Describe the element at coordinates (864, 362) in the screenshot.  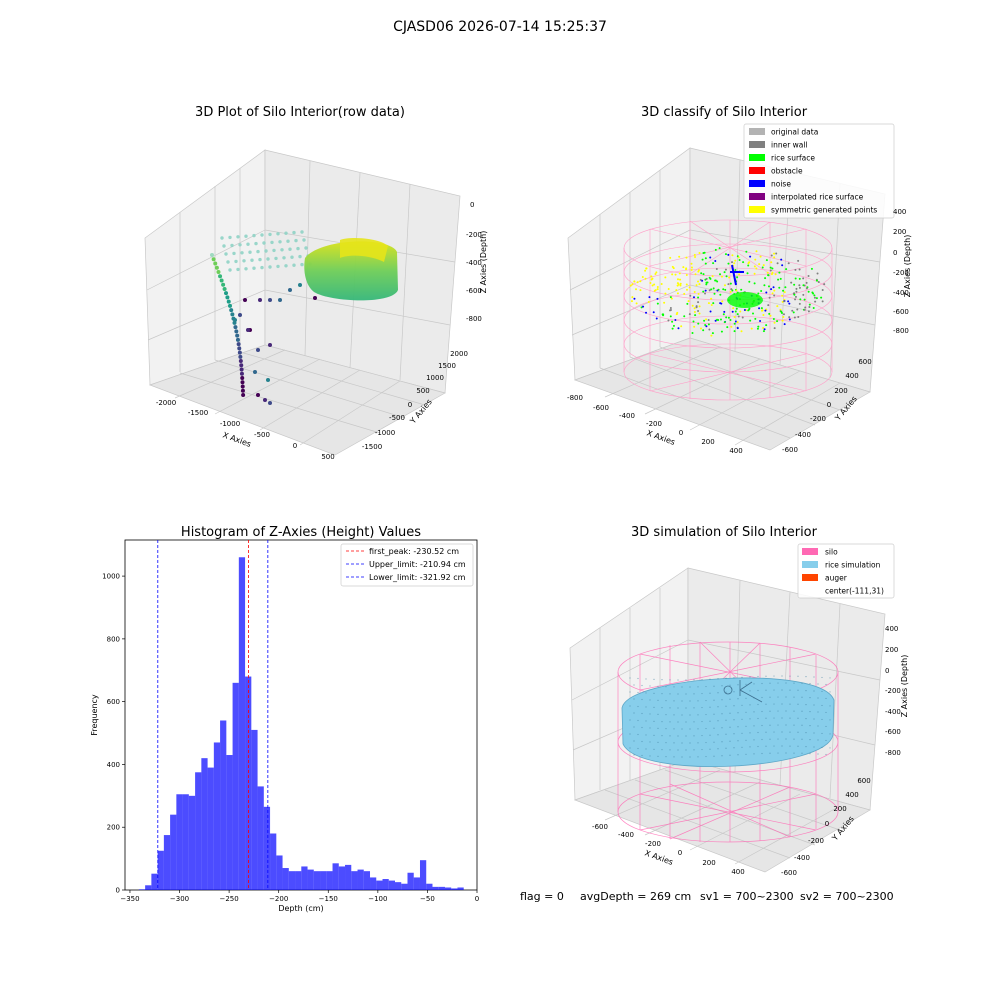
I see `classify-ytick: 600` at that location.